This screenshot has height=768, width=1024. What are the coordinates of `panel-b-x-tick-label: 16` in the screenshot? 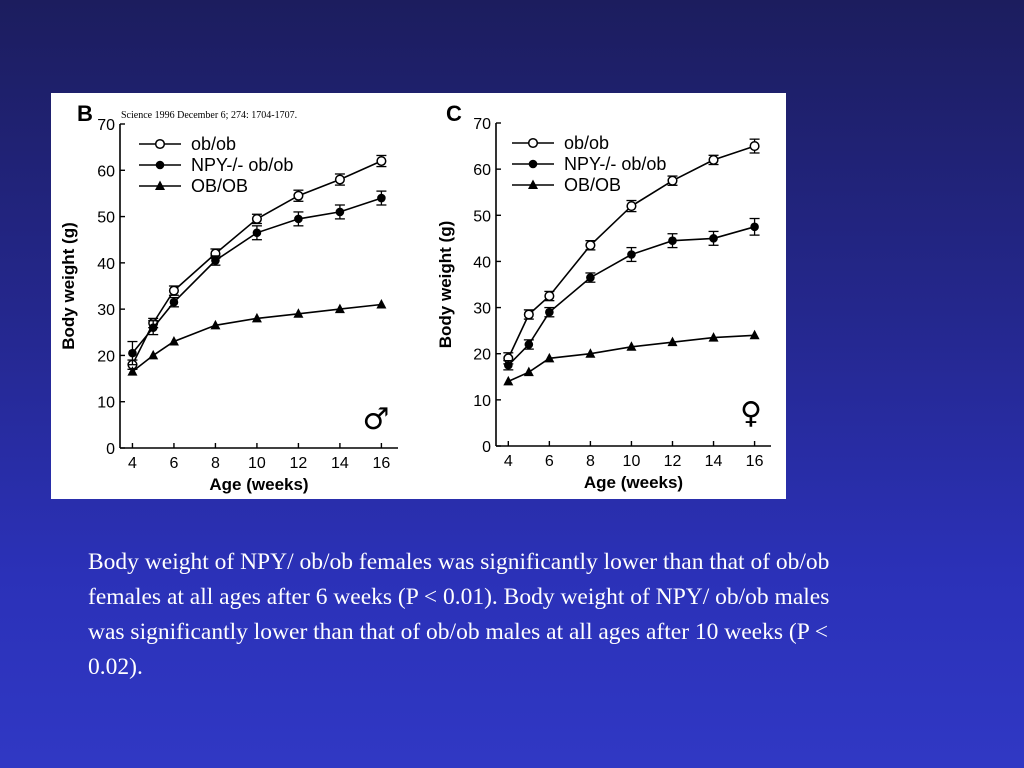 It's located at (382, 463).